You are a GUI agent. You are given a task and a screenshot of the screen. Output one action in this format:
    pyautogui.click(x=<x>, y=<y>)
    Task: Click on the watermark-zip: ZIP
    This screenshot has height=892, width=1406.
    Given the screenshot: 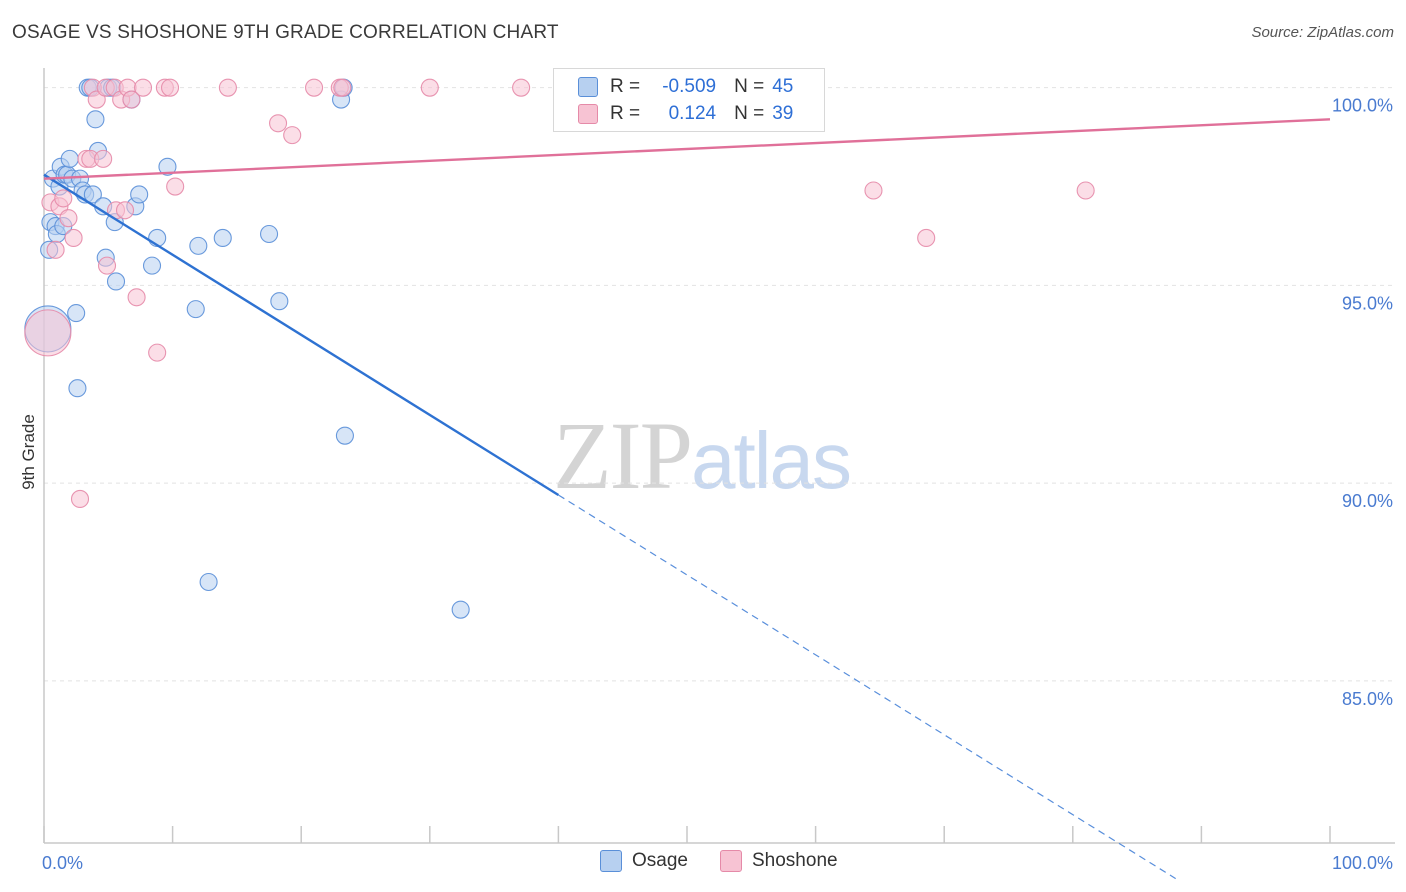 What is the action you would take?
    pyautogui.click(x=623, y=455)
    